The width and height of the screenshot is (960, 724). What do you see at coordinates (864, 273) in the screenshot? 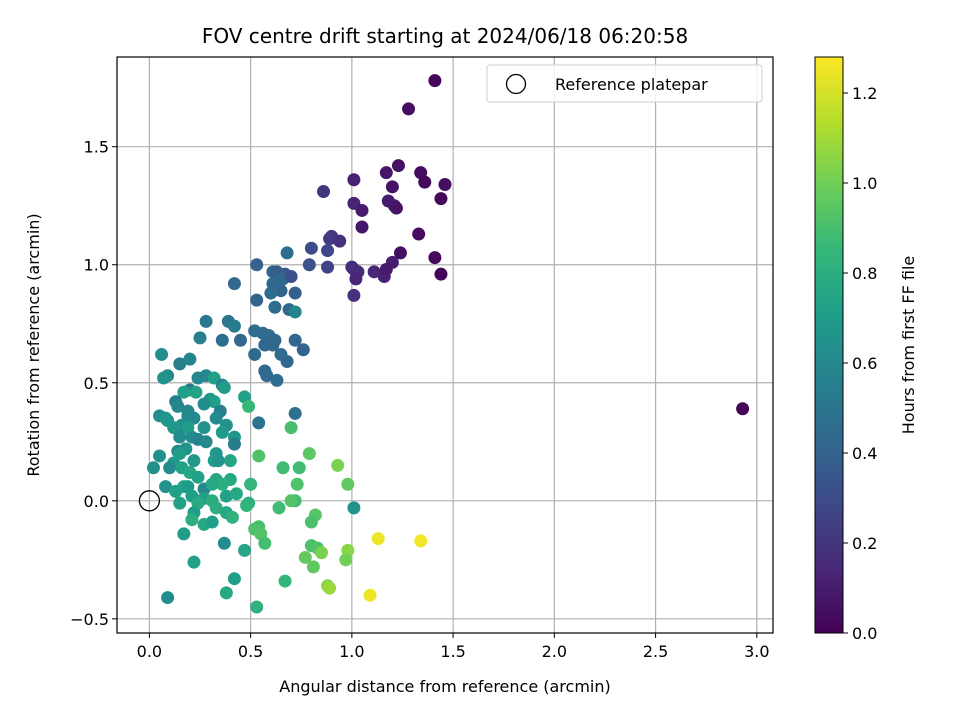
I see `colorbar-tick-label: 0.8` at bounding box center [864, 273].